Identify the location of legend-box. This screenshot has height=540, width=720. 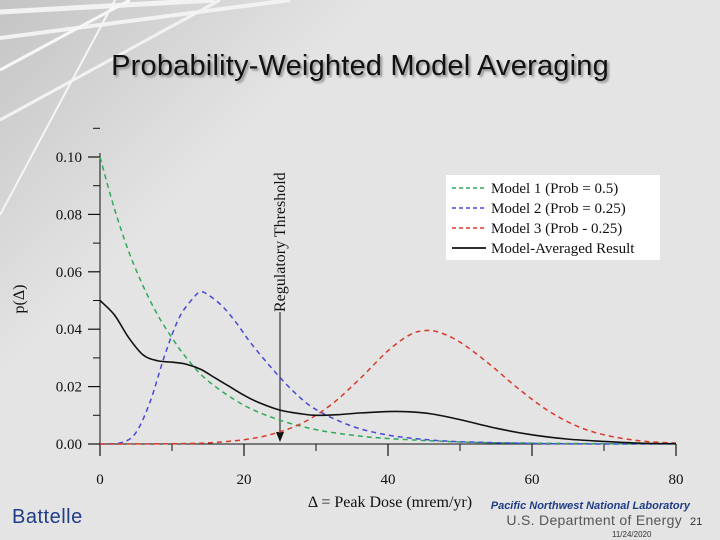
(553, 217).